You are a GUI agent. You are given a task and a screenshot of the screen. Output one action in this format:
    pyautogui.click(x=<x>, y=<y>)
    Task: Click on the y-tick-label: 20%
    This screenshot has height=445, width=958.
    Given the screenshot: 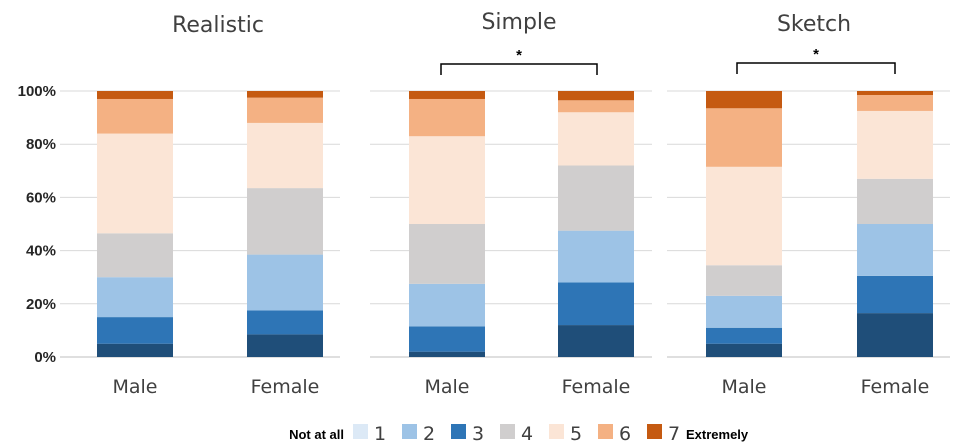 What is the action you would take?
    pyautogui.click(x=41, y=304)
    